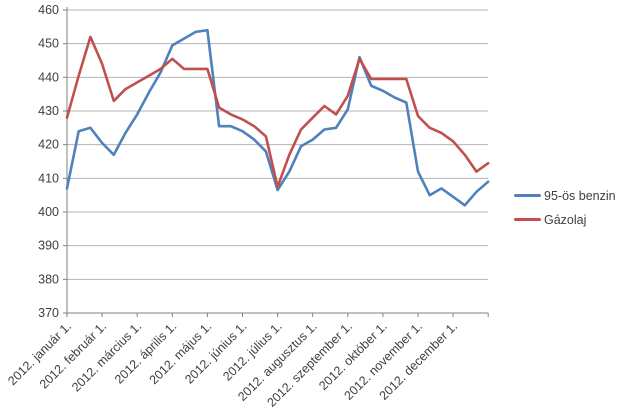 The image size is (624, 416). I want to click on y-axis-label: 430, so click(48, 111).